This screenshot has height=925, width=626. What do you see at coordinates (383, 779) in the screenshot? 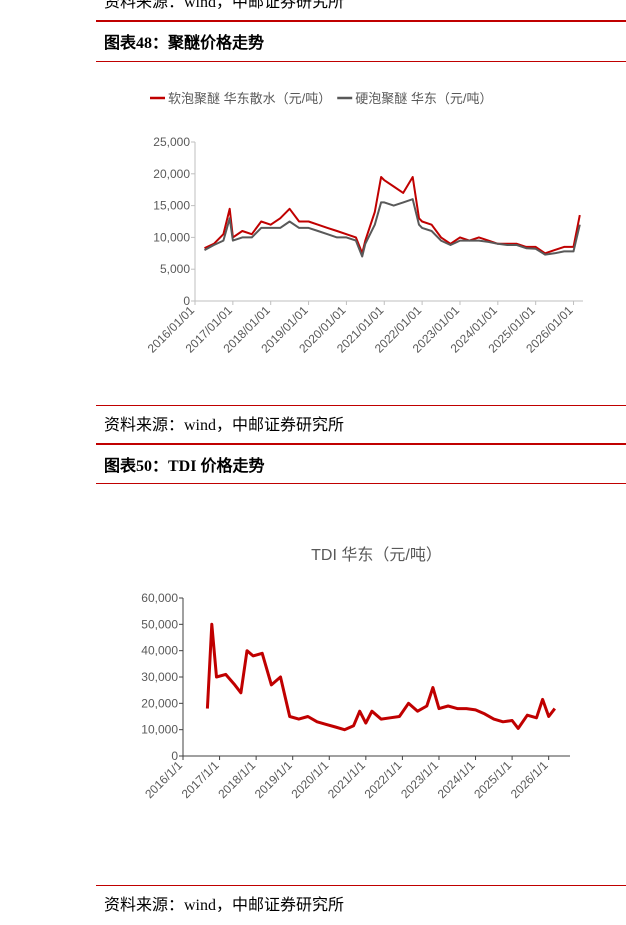
I see `x-tick-label: 2022/1/1` at bounding box center [383, 779].